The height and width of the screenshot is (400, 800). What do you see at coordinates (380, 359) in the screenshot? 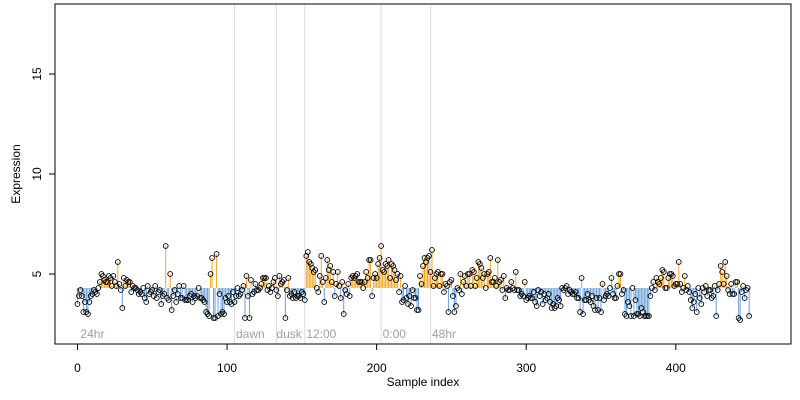
I see `x-axis: 0 100 200 300 400` at bounding box center [380, 359].